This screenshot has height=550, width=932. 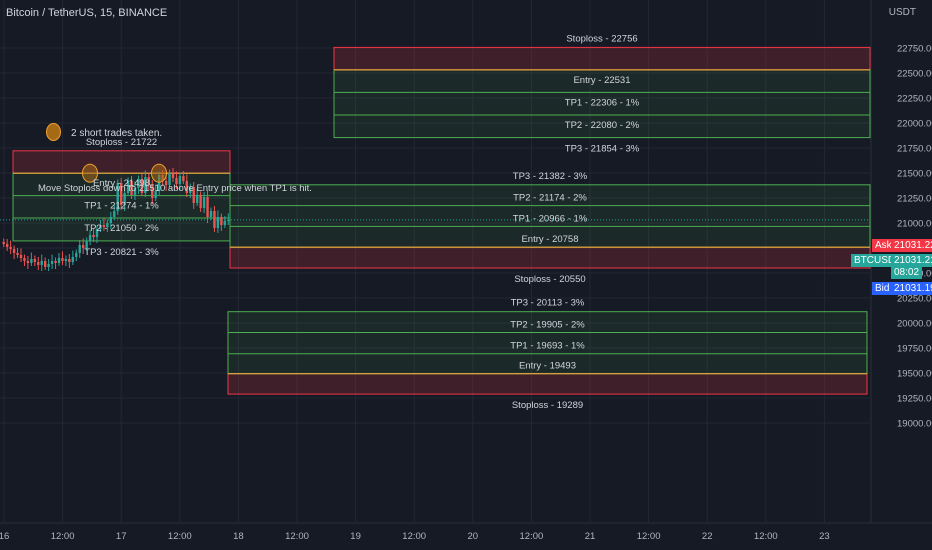 I want to click on level-label: TP2 - 19905 - 2%, so click(x=547, y=325).